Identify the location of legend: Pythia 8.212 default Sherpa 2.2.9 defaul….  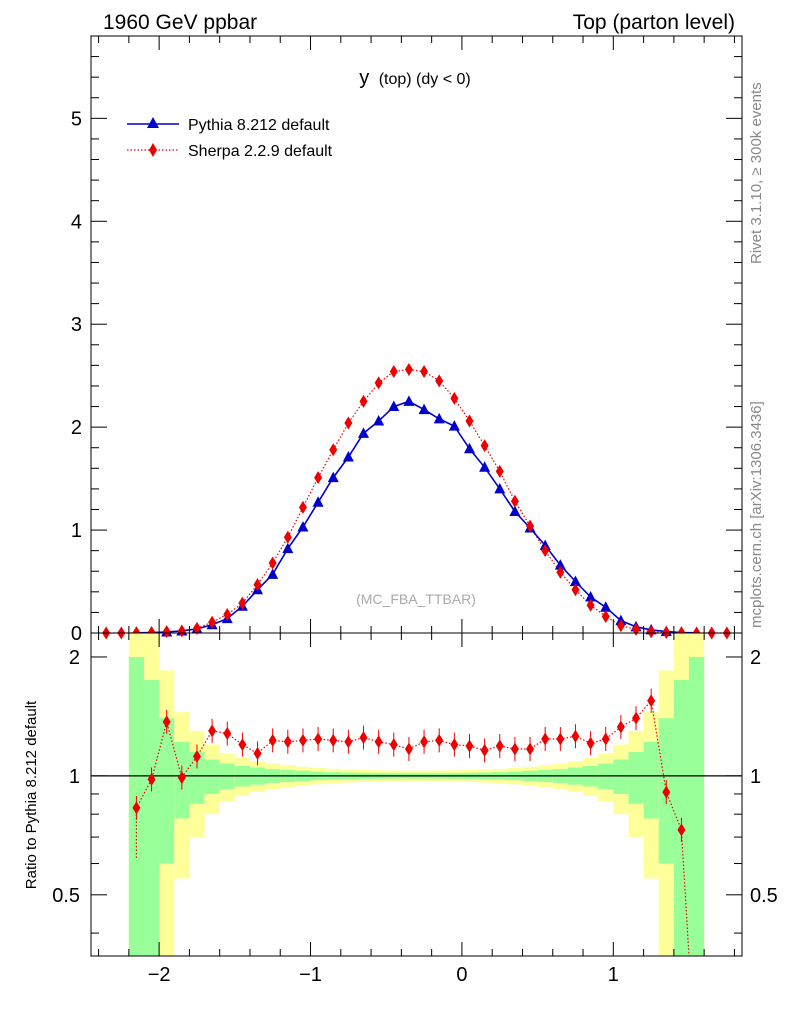
(230, 138).